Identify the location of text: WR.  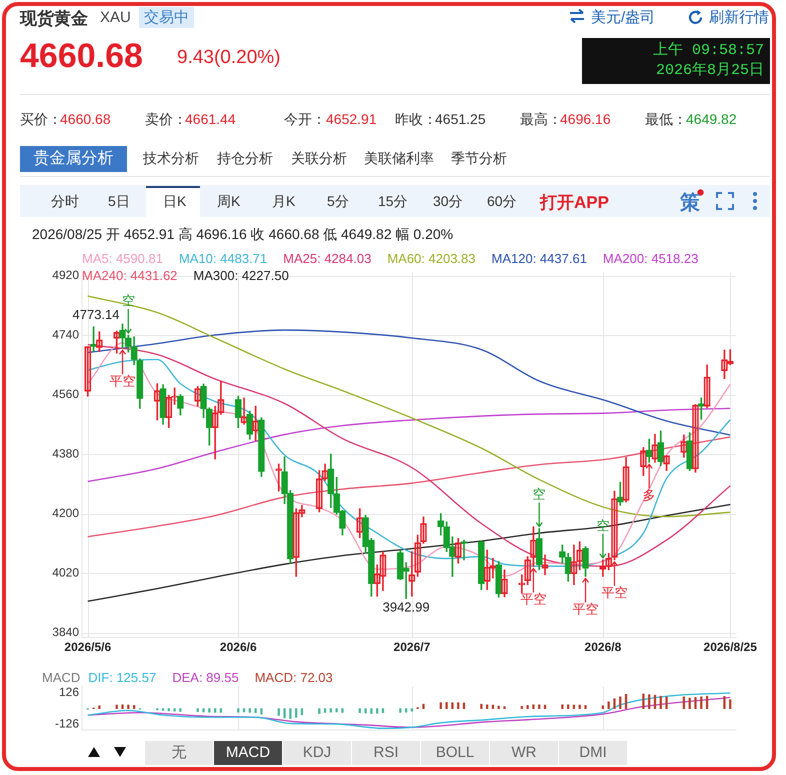
(524, 753).